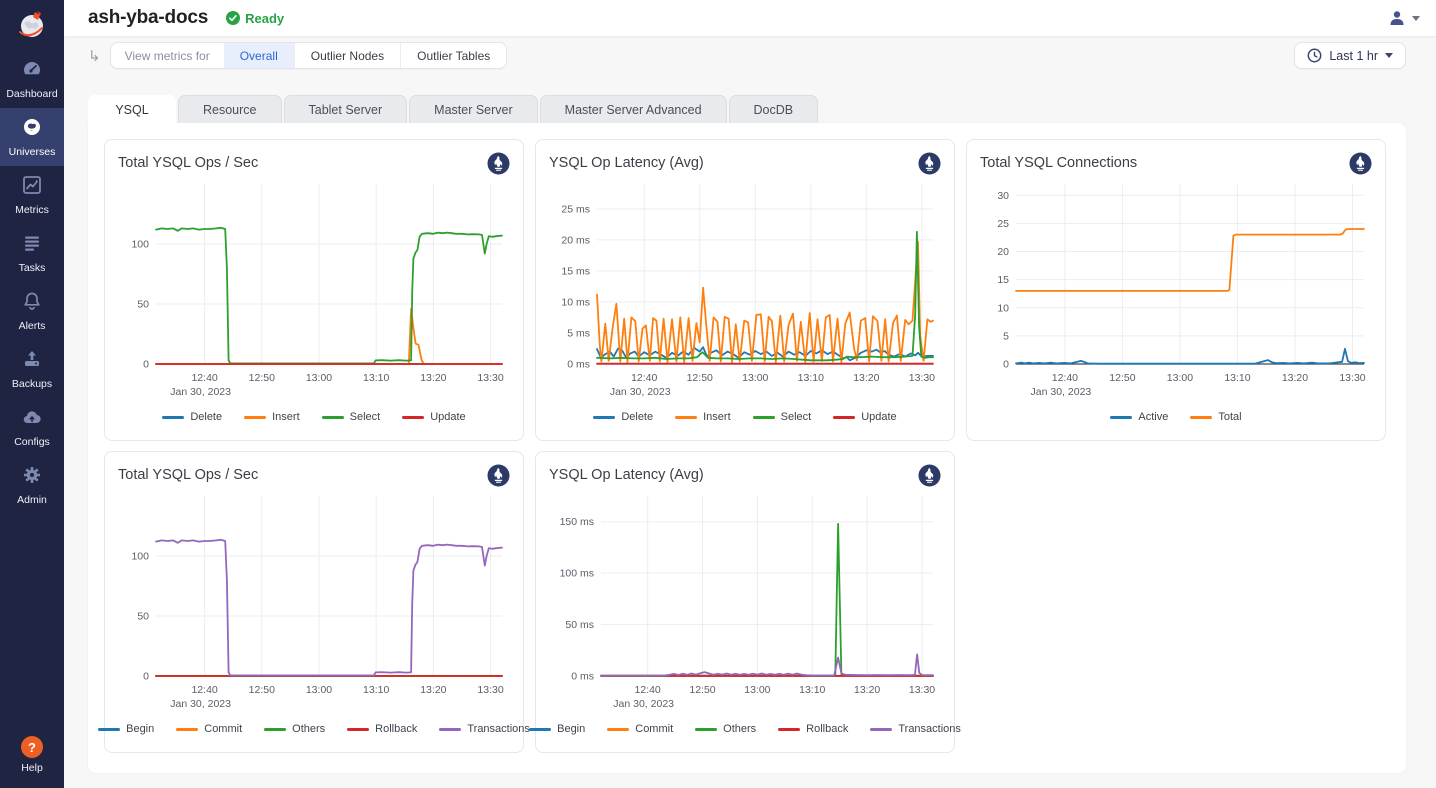  I want to click on chart-legend: Begin Commit Others Rollback Transactions, so click(314, 729).